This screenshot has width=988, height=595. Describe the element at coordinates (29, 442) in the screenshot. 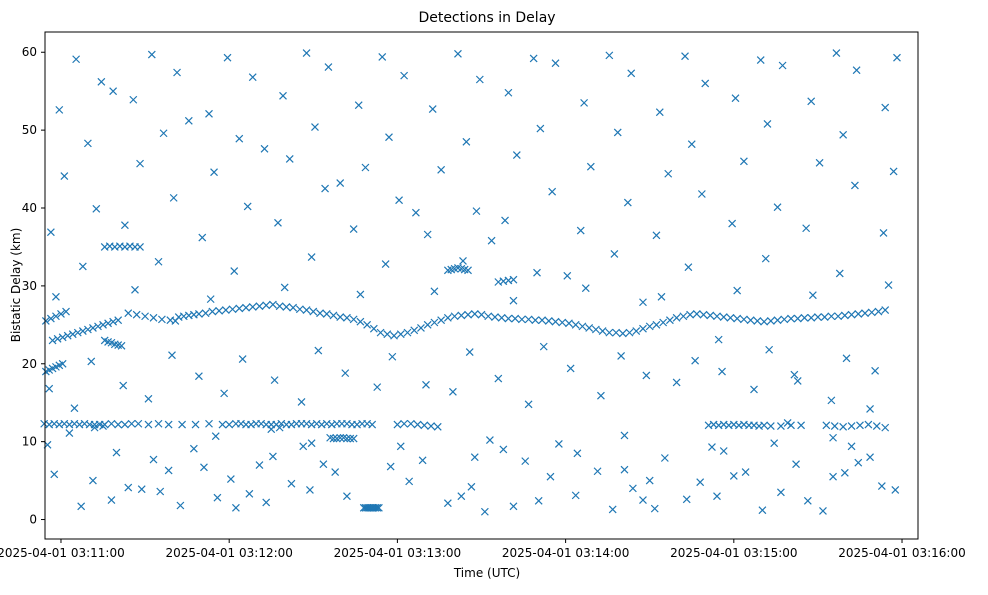

I see `y-tick-label: 10` at that location.